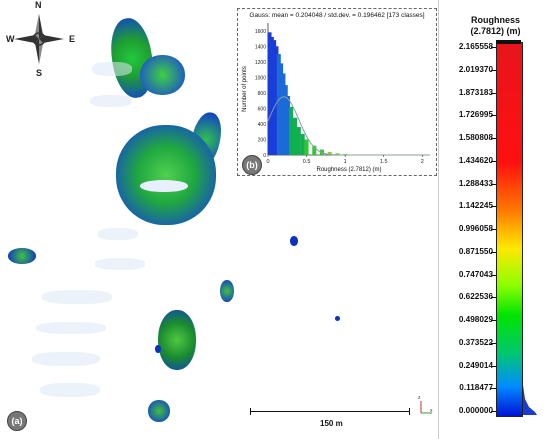  Describe the element at coordinates (267, 162) in the screenshot. I see `histogram-x-tick-label: 0` at that location.